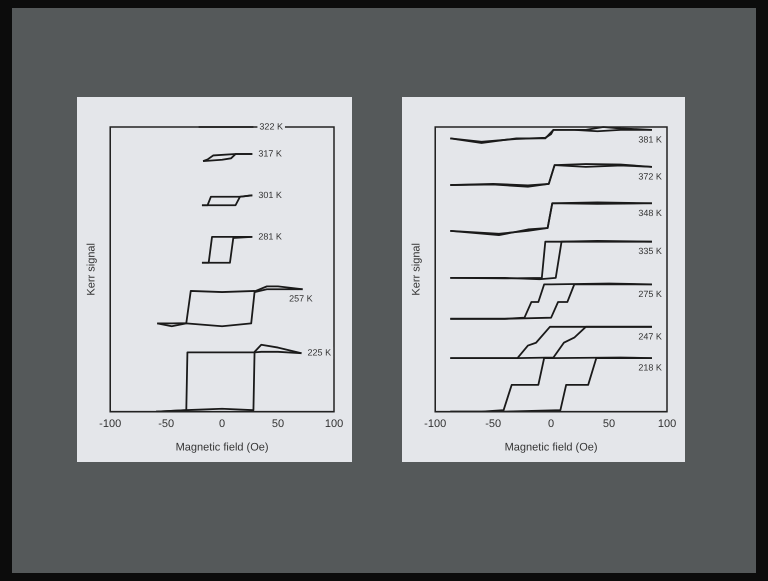 This screenshot has height=581, width=768. What do you see at coordinates (270, 195) in the screenshot?
I see `series-label: 301 K` at bounding box center [270, 195].